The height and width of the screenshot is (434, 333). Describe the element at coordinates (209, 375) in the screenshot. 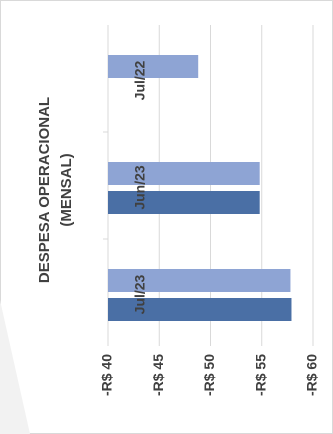

I see `x-tick-label: -R$ 50` at that location.